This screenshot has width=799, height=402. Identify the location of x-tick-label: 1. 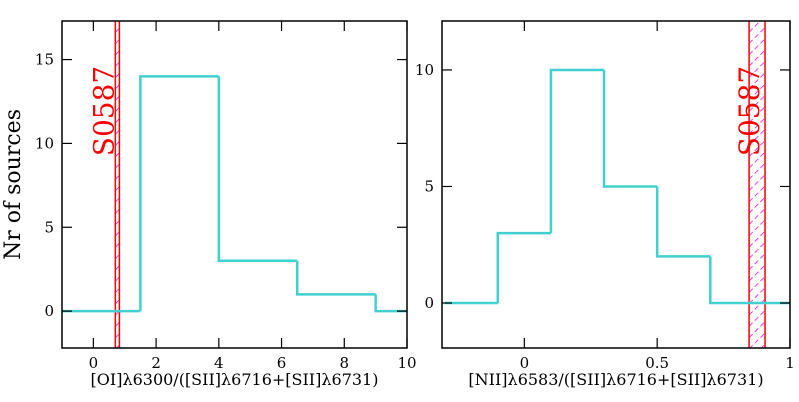
(790, 363).